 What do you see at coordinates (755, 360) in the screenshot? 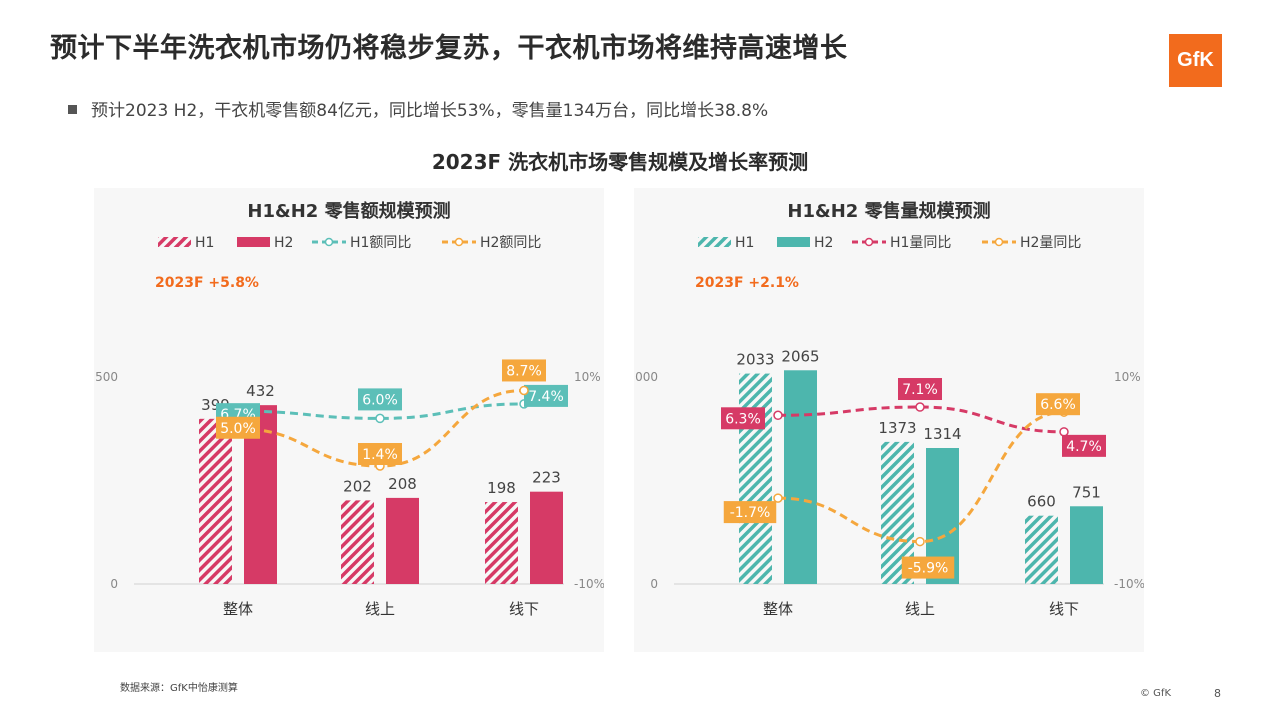
I see `bar-value-label: 2033` at bounding box center [755, 360].